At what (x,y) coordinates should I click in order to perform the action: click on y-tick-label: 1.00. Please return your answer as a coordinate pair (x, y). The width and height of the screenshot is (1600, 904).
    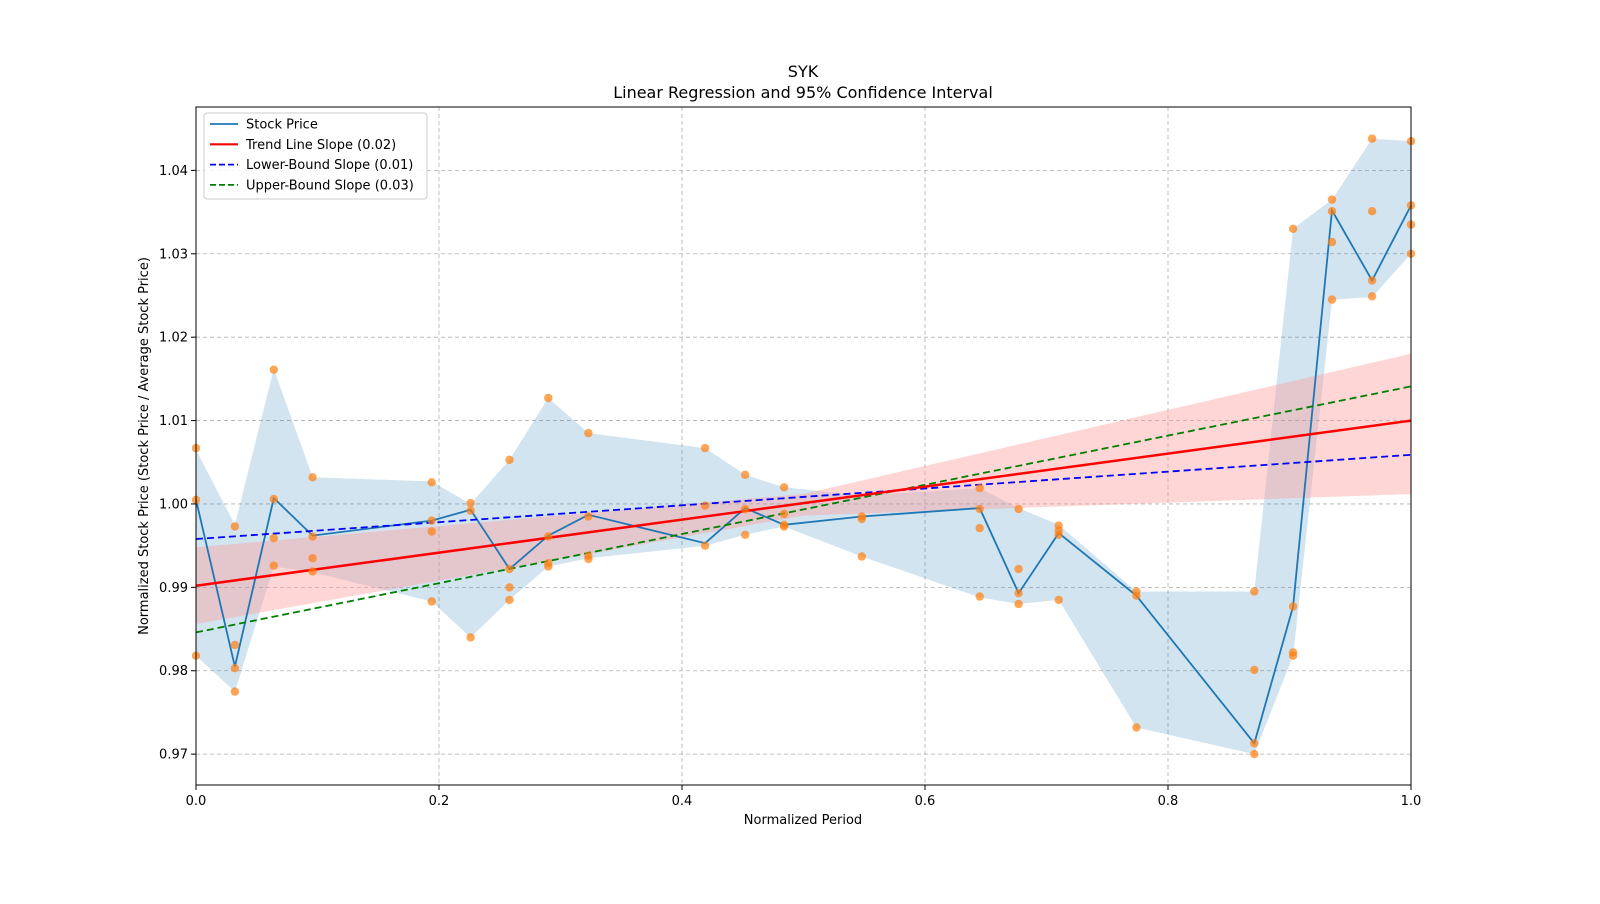
    Looking at the image, I should click on (173, 504).